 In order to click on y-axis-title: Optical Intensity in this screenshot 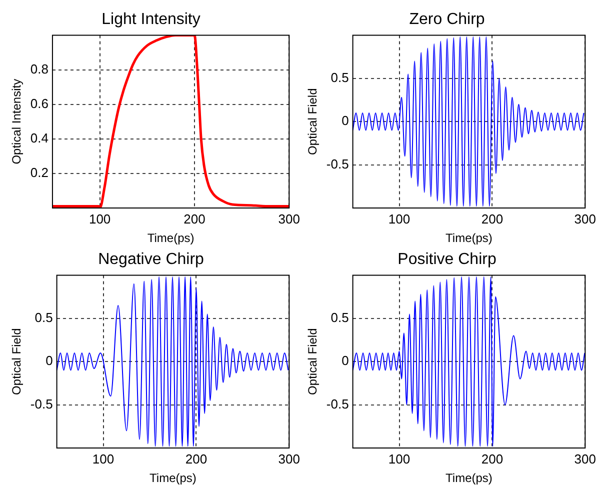, I will do `click(17, 121)`.